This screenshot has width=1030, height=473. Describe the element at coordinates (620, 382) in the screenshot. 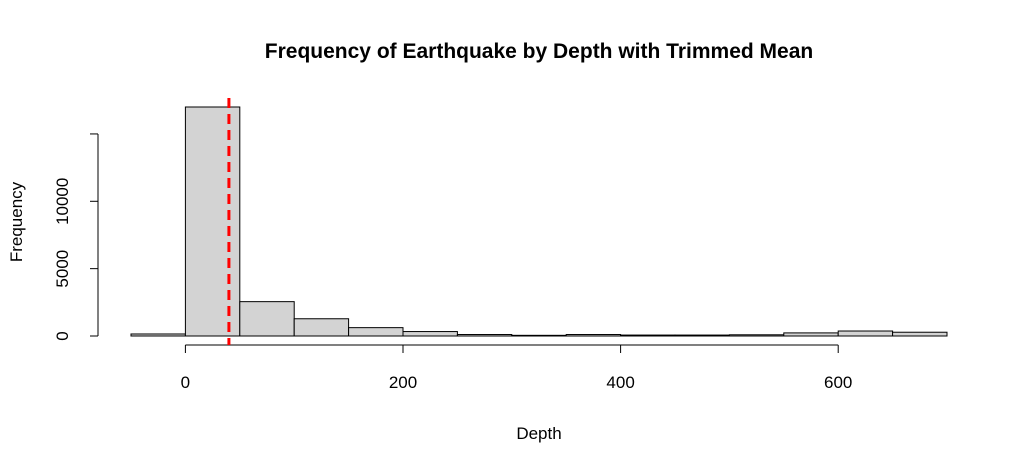

I see `x-tick-label: 400` at that location.